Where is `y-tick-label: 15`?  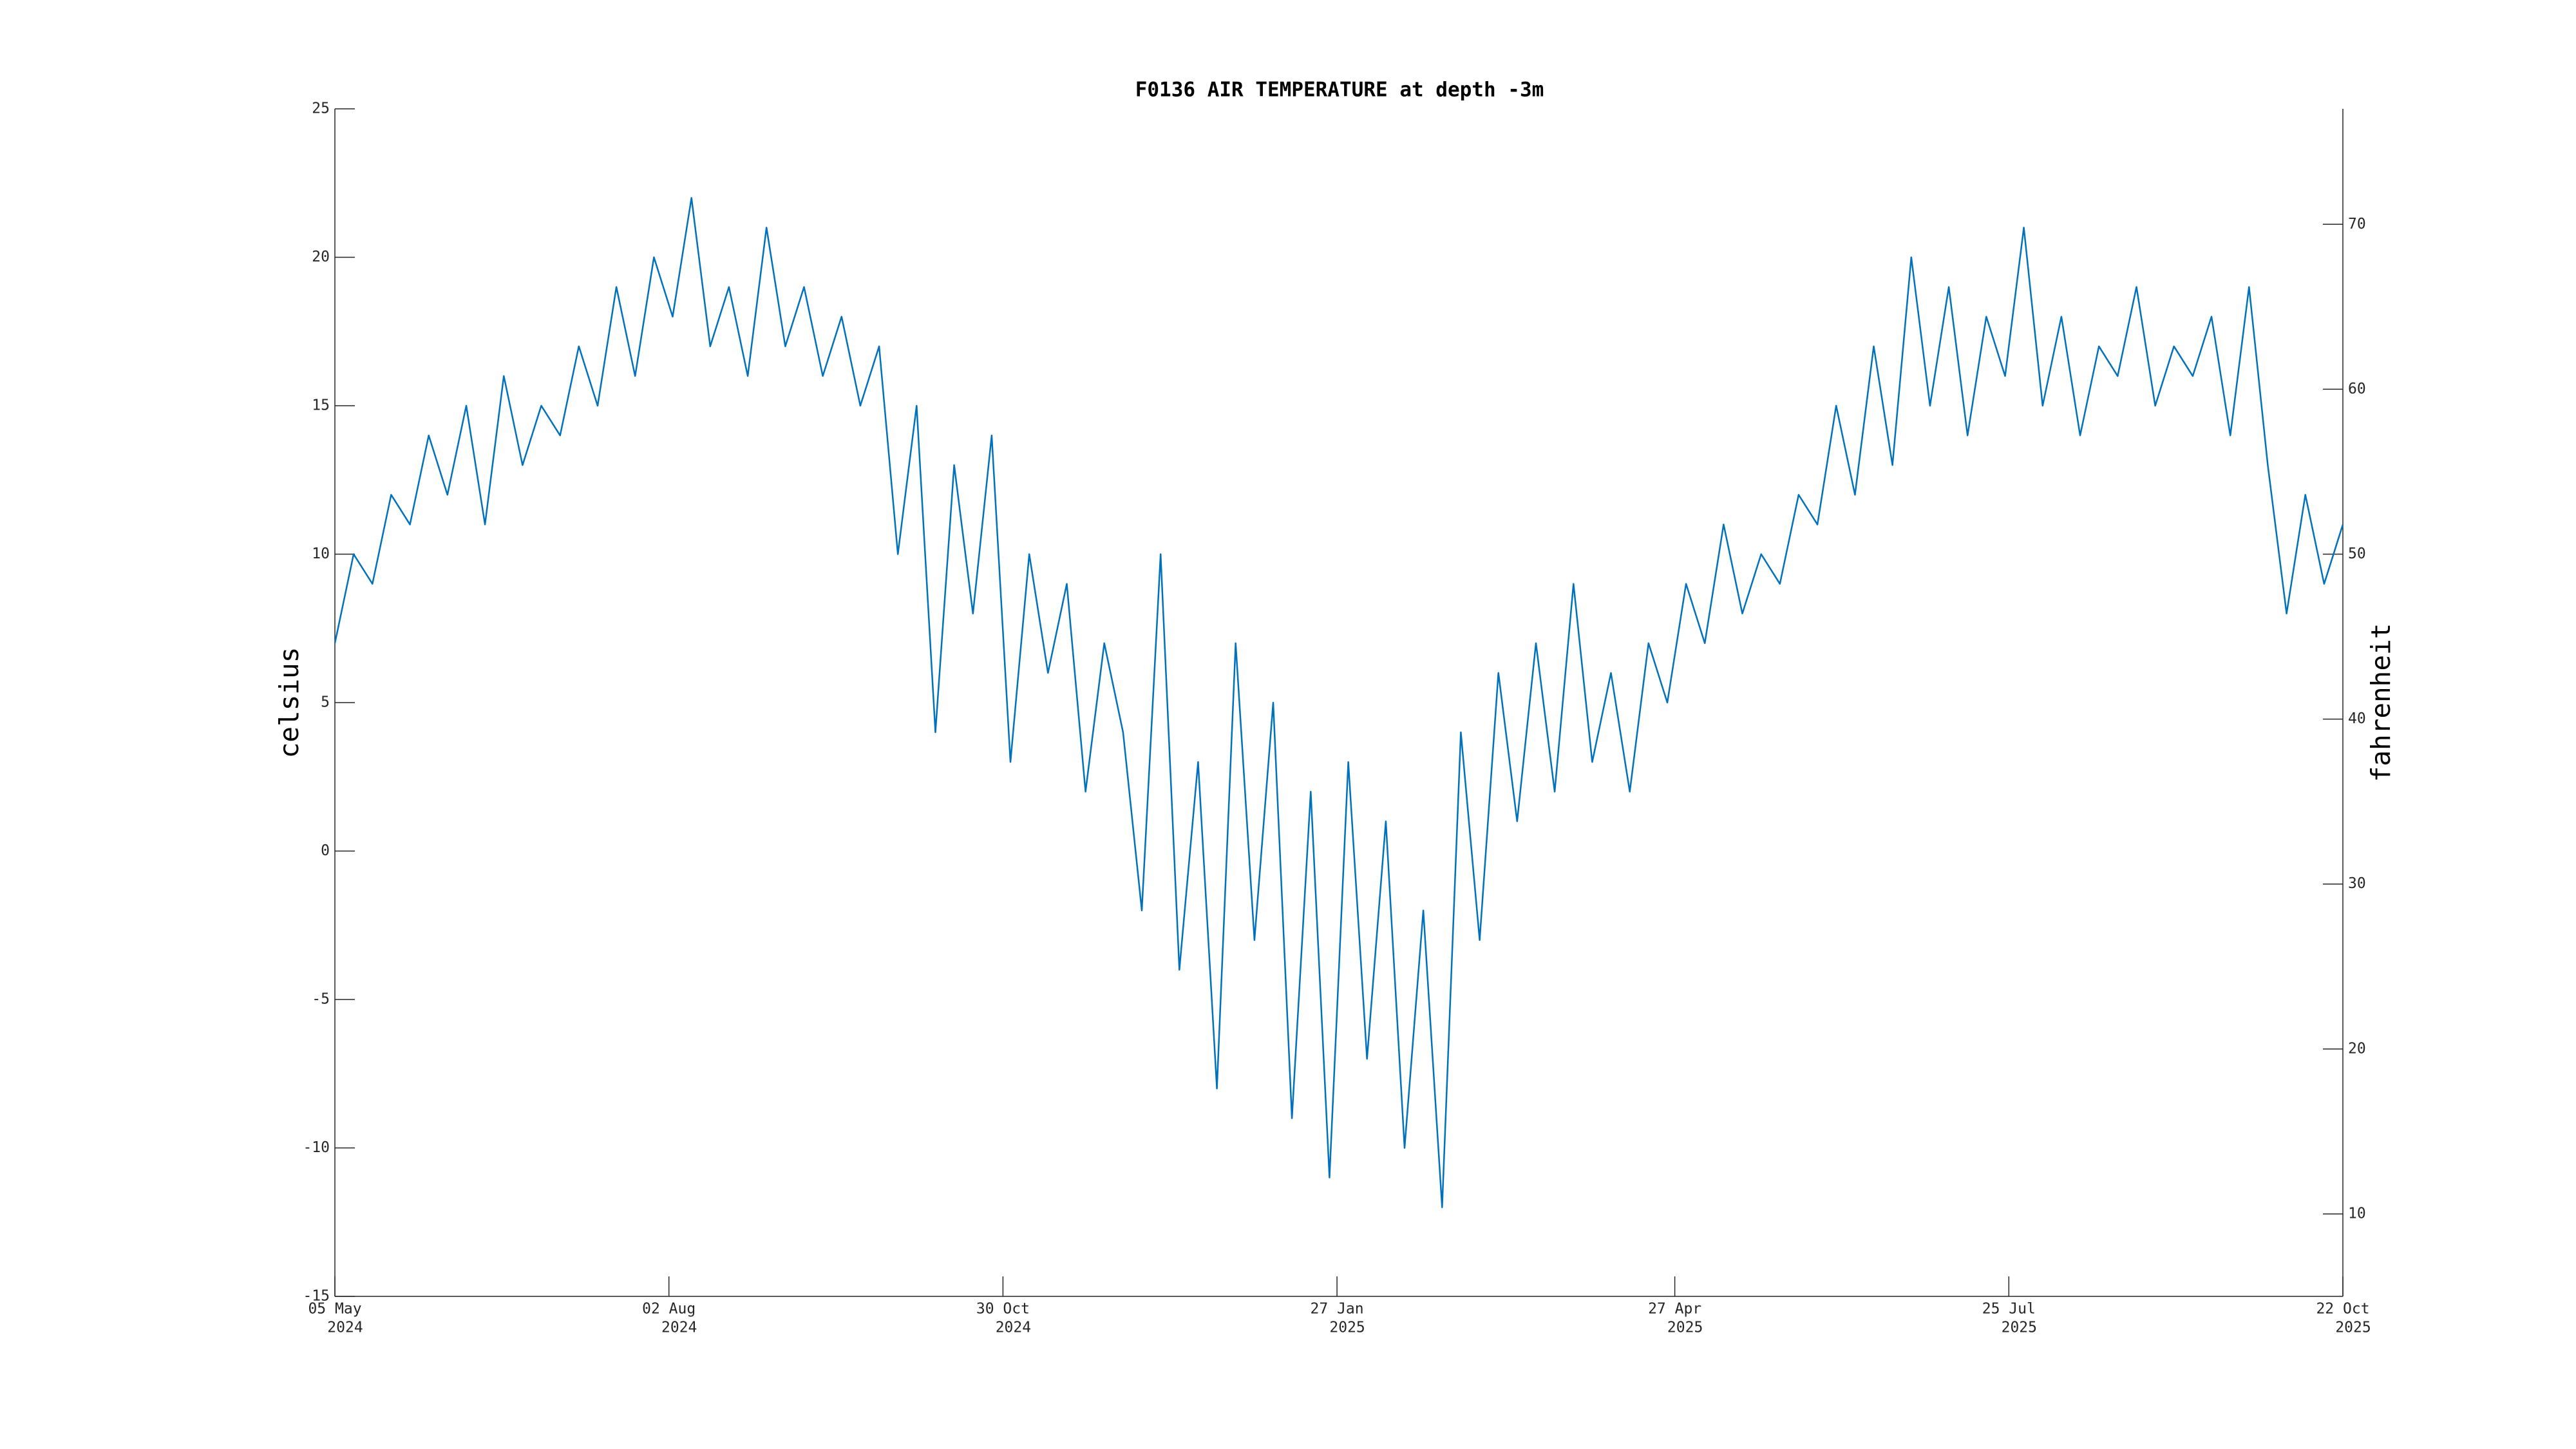
y-tick-label: 15 is located at coordinates (321, 405).